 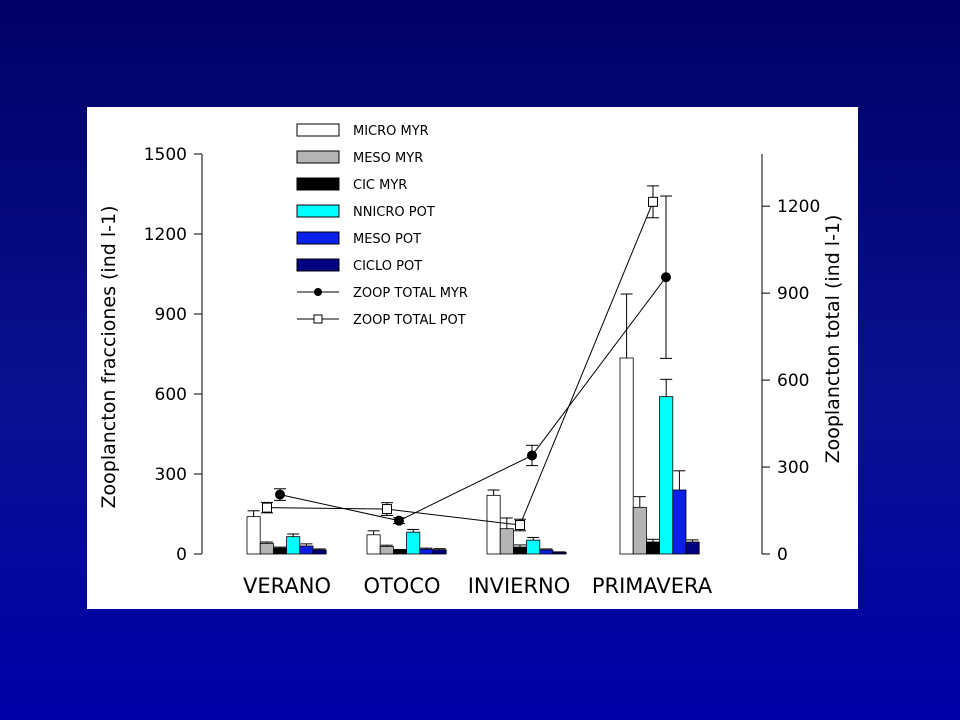 I want to click on category-label: INVIERNO, so click(x=519, y=586).